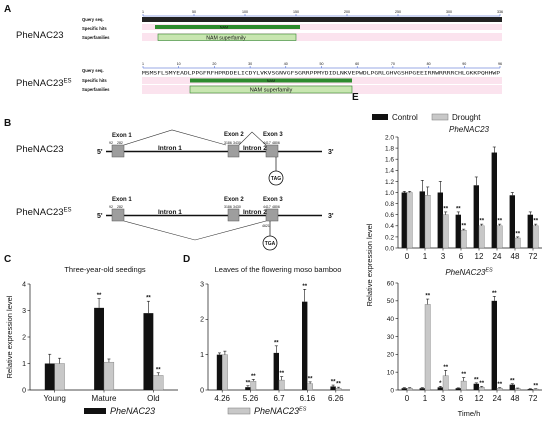 Image resolution: width=550 pixels, height=422 pixels. I want to click on panel-b-gene-2-stop-circle, so click(270, 243).